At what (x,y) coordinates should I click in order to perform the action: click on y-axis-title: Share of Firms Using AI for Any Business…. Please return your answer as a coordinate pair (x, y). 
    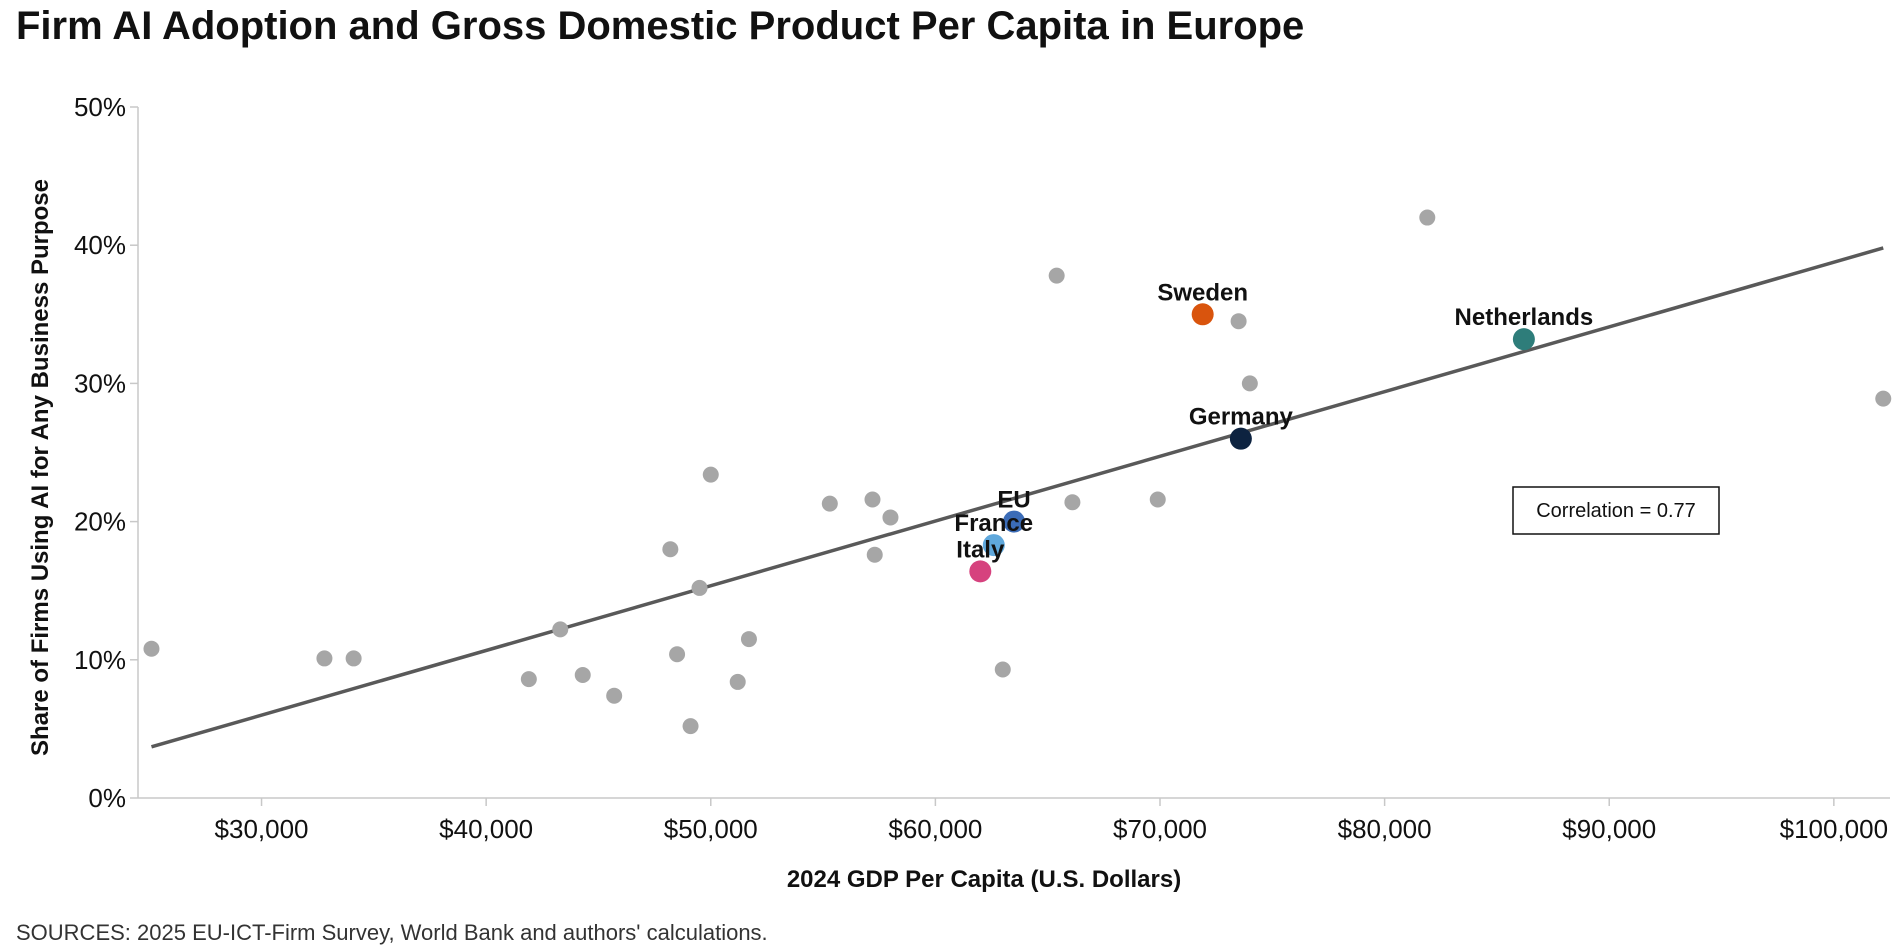
    Looking at the image, I should click on (40, 467).